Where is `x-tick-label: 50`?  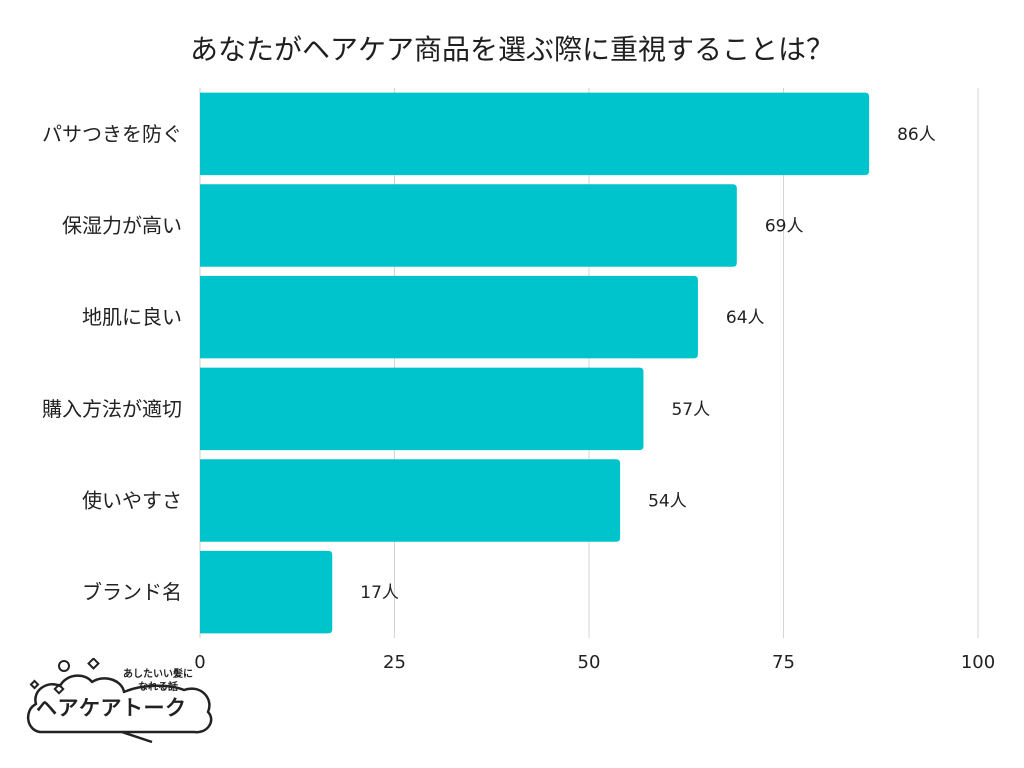
x-tick-label: 50 is located at coordinates (589, 662).